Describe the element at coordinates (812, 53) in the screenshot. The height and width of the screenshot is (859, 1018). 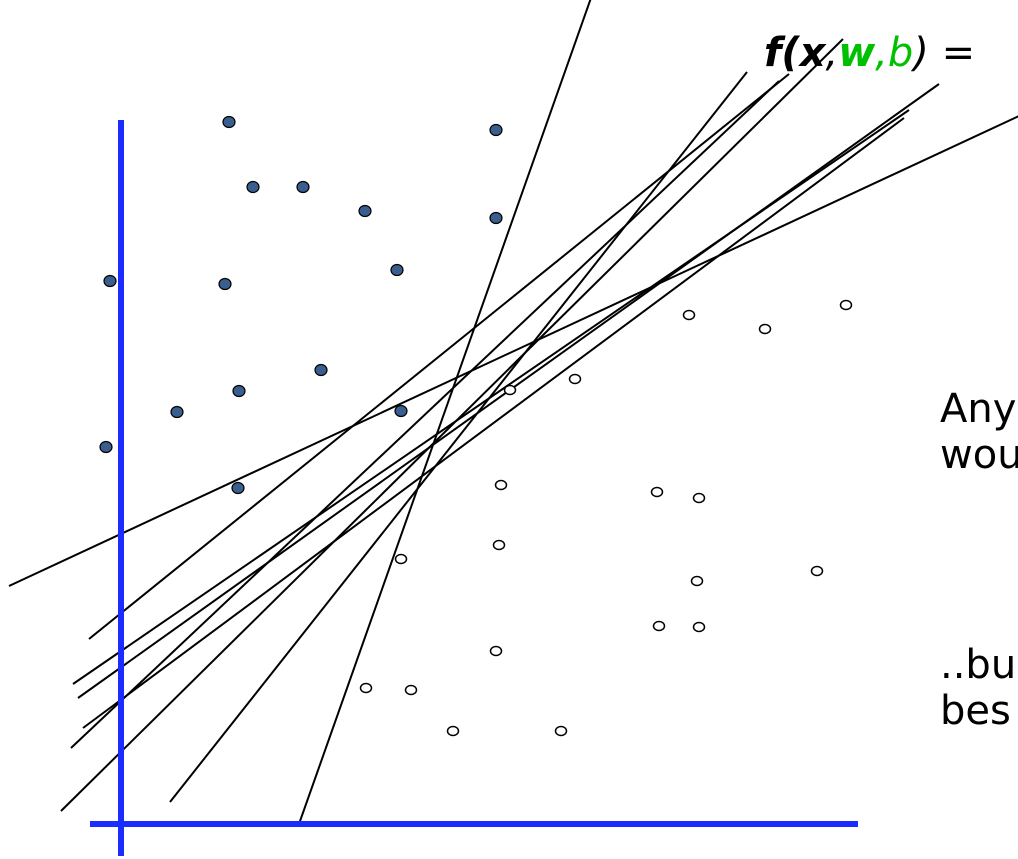
I see `formula-x: x` at that location.